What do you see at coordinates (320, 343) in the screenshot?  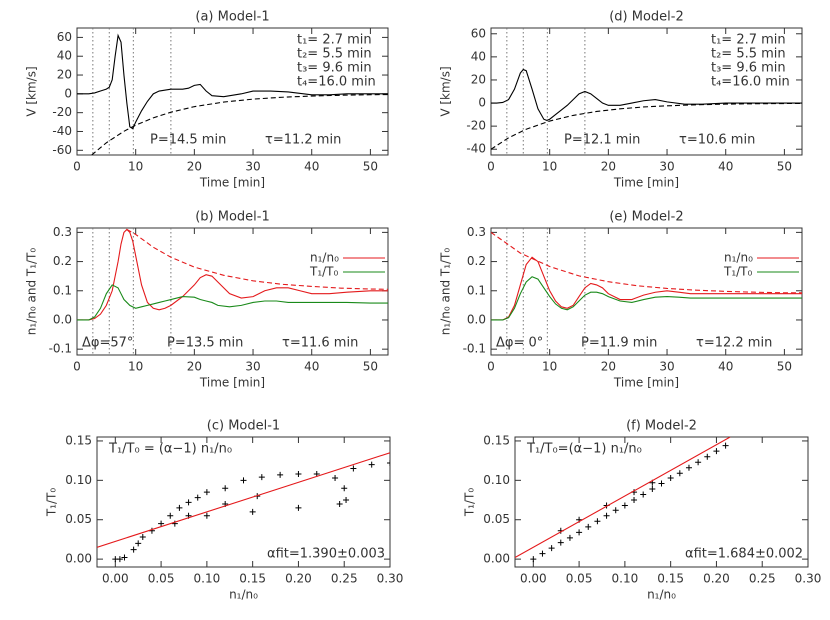 I see `annotation: τ=11.6 min` at bounding box center [320, 343].